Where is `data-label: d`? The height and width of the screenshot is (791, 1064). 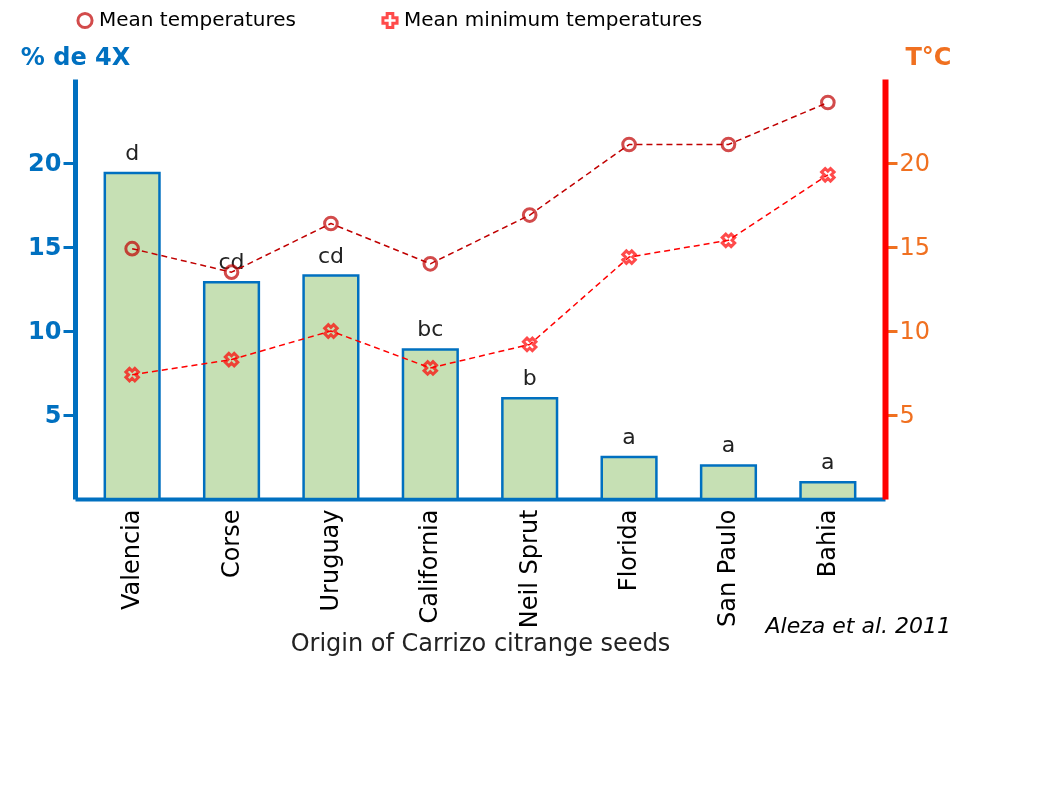
data-label: d is located at coordinates (132, 153).